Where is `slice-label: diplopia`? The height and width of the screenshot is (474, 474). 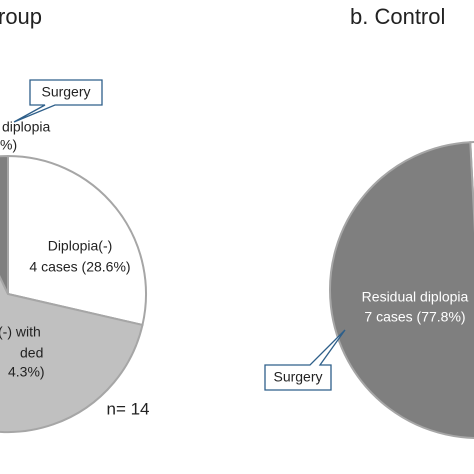
slice-label: diplopia is located at coordinates (26, 127).